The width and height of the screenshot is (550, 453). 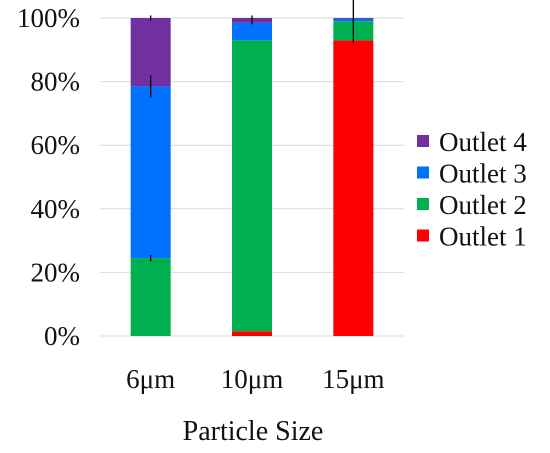 What do you see at coordinates (62, 336) in the screenshot?
I see `y-tick-label: 0%` at bounding box center [62, 336].